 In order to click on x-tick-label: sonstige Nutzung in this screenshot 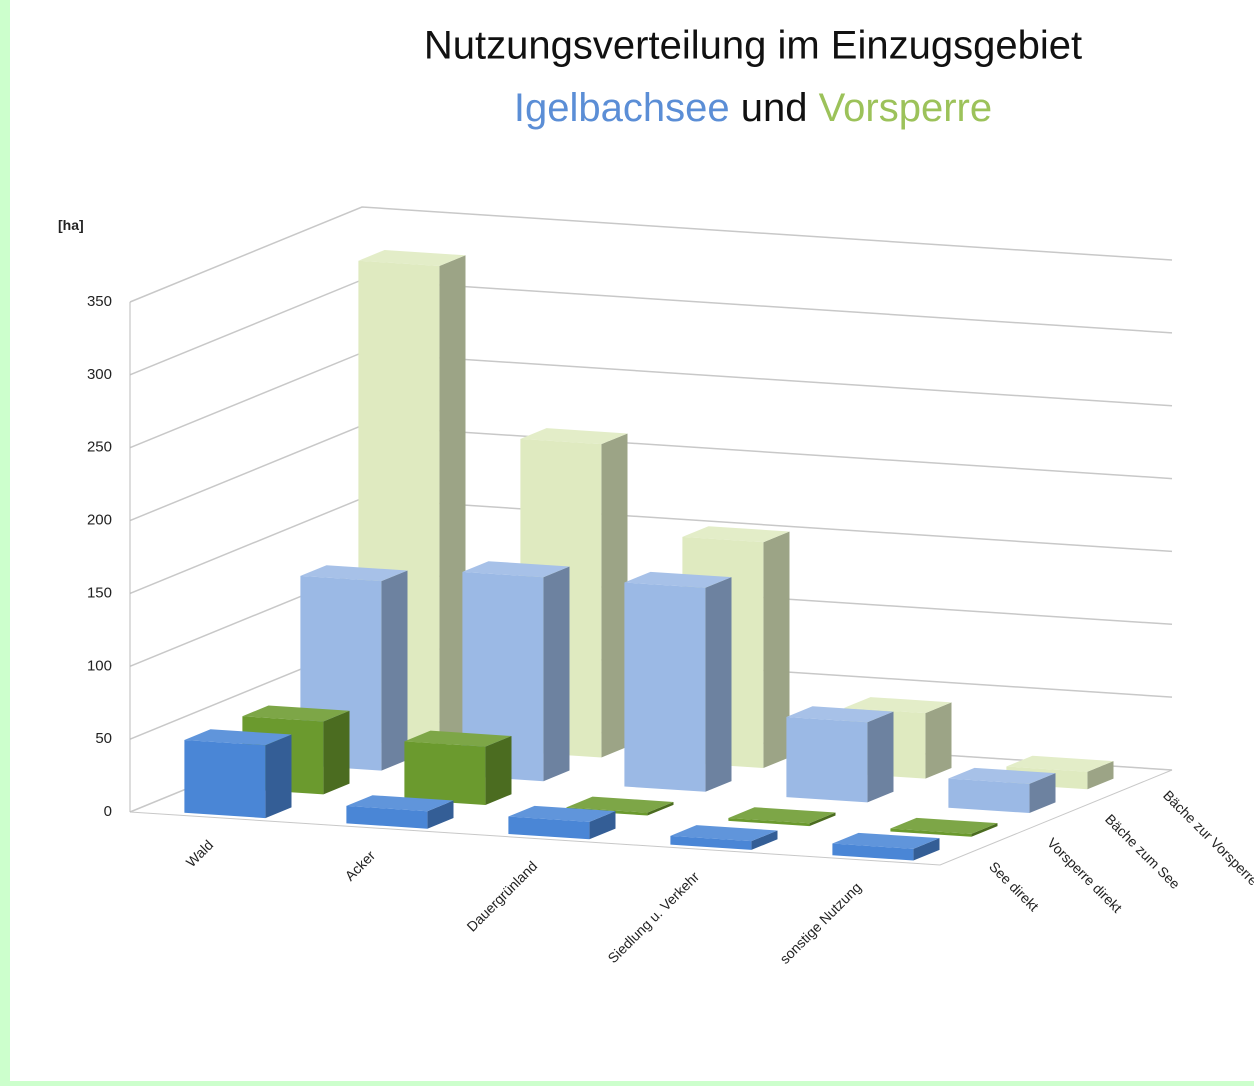, I will do `click(820, 923)`.